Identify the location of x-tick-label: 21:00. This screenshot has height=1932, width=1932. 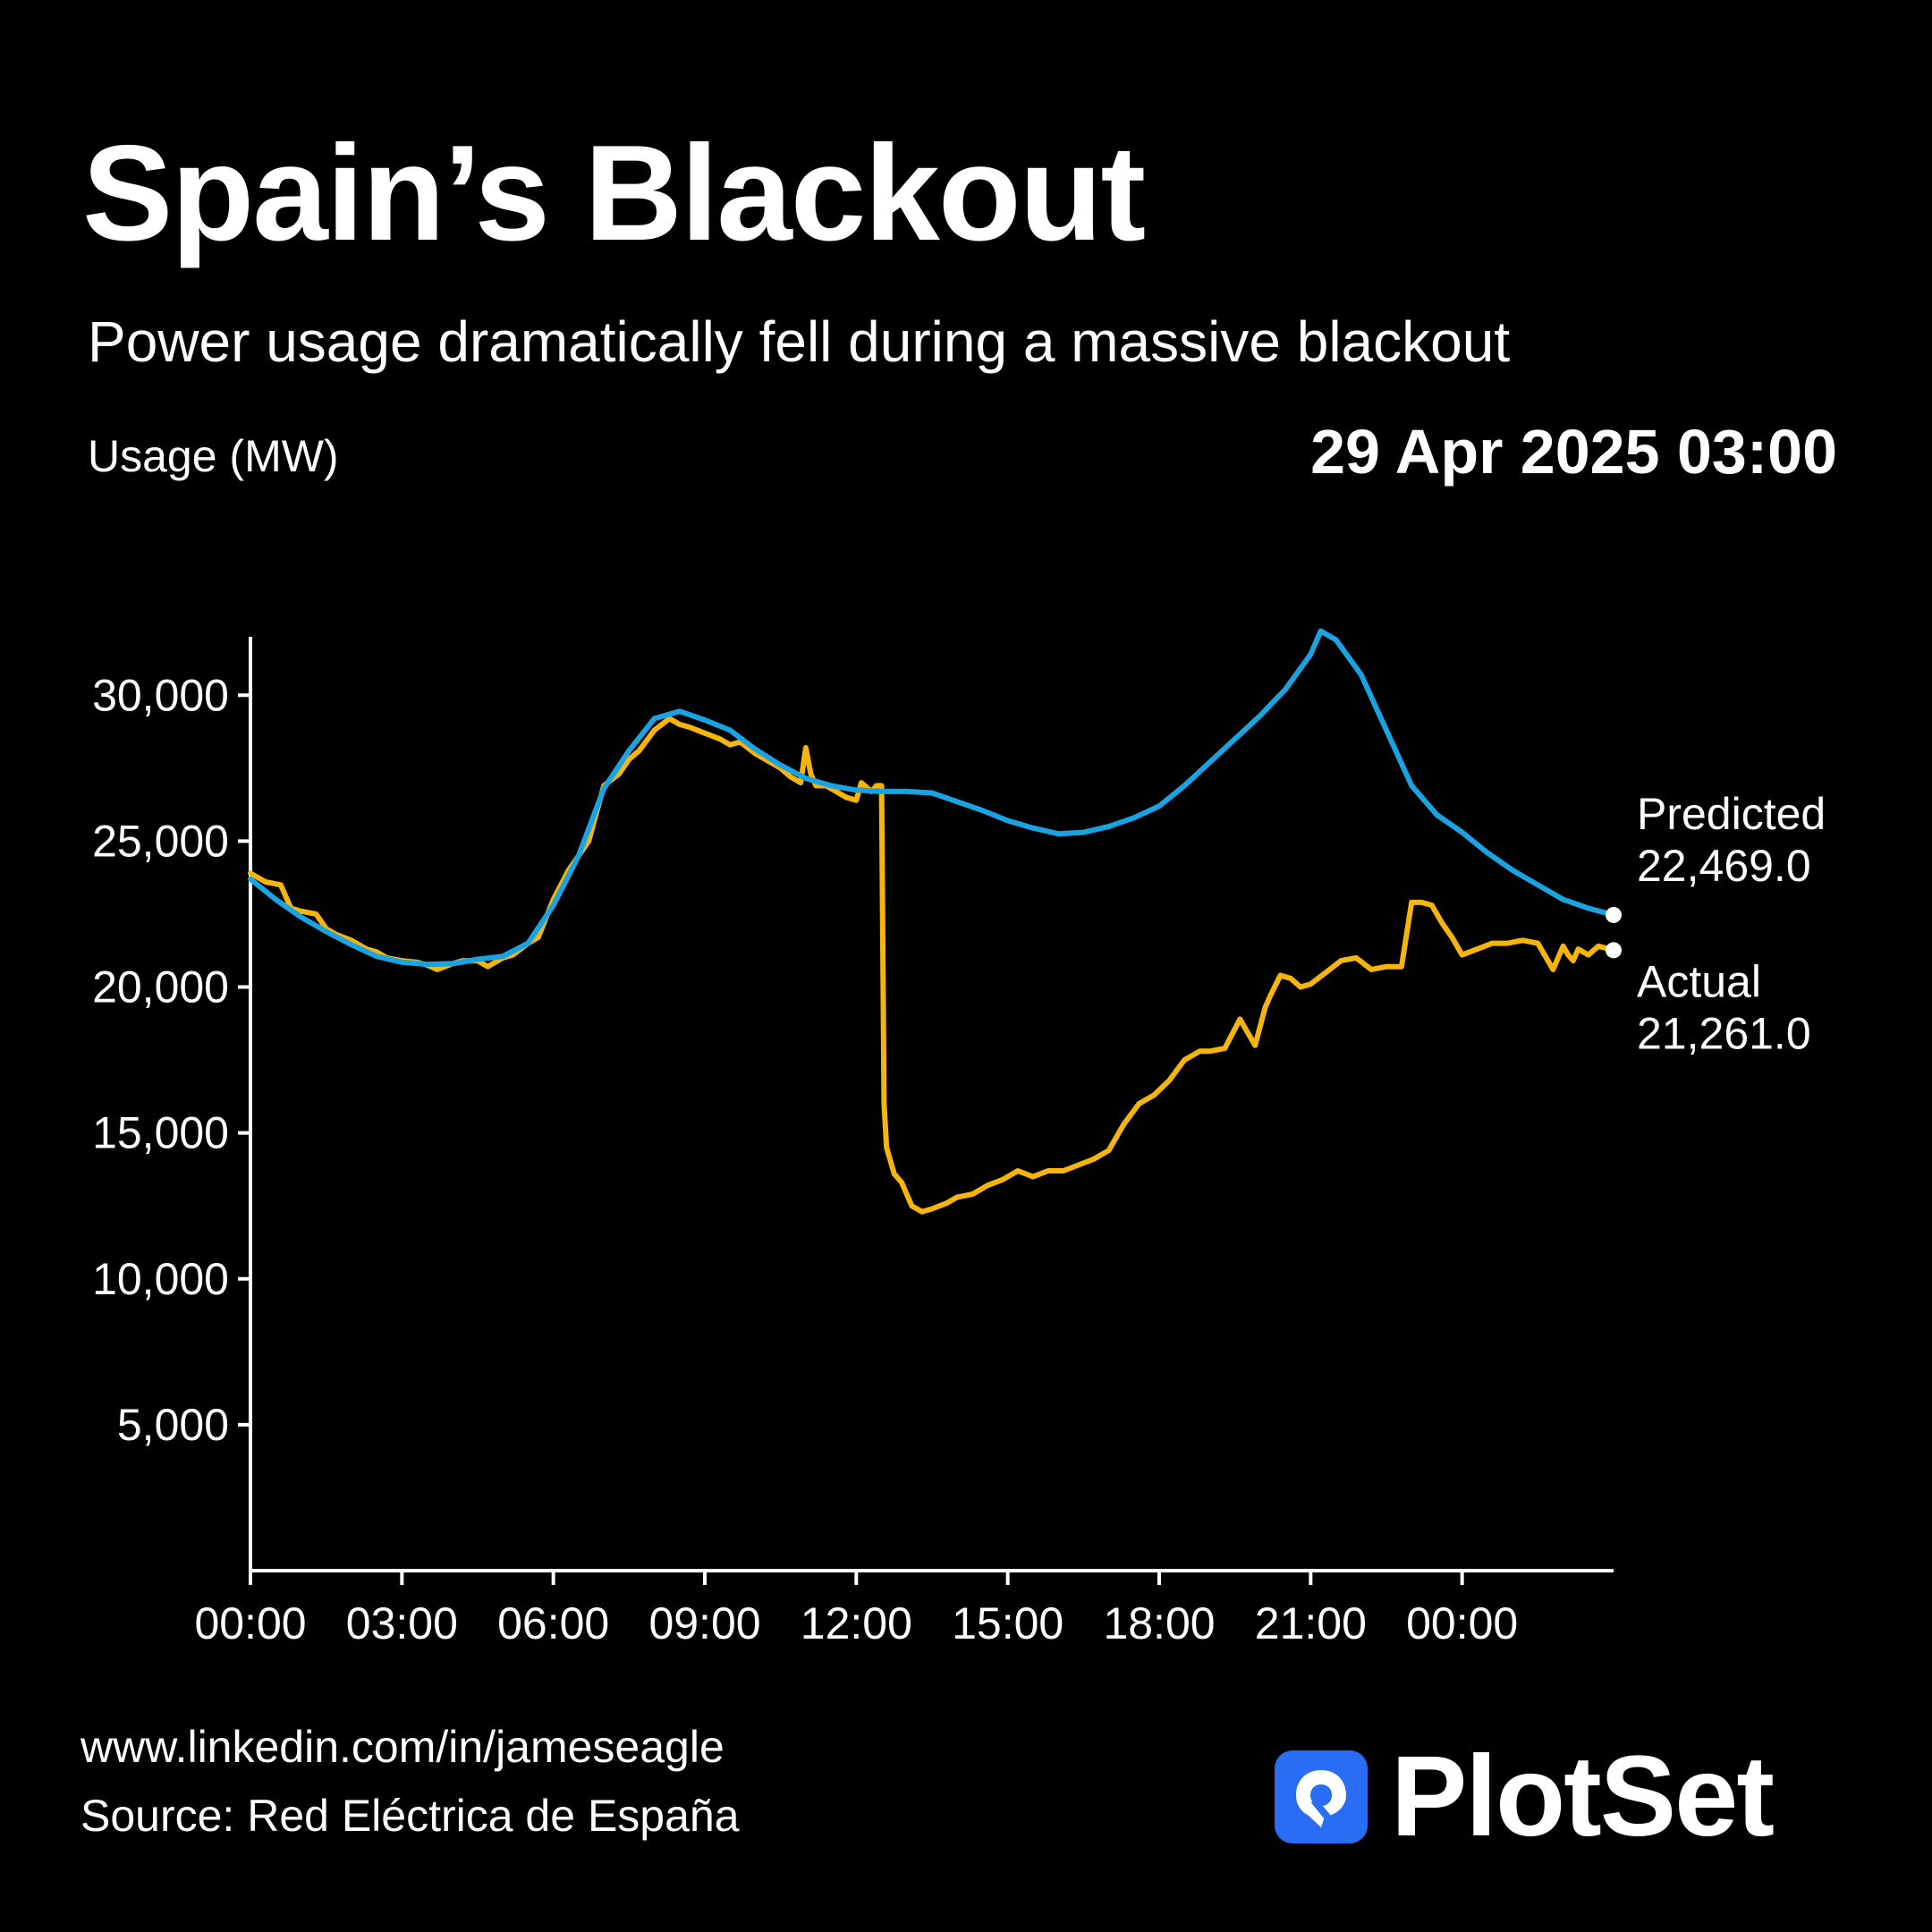
(1311, 1623).